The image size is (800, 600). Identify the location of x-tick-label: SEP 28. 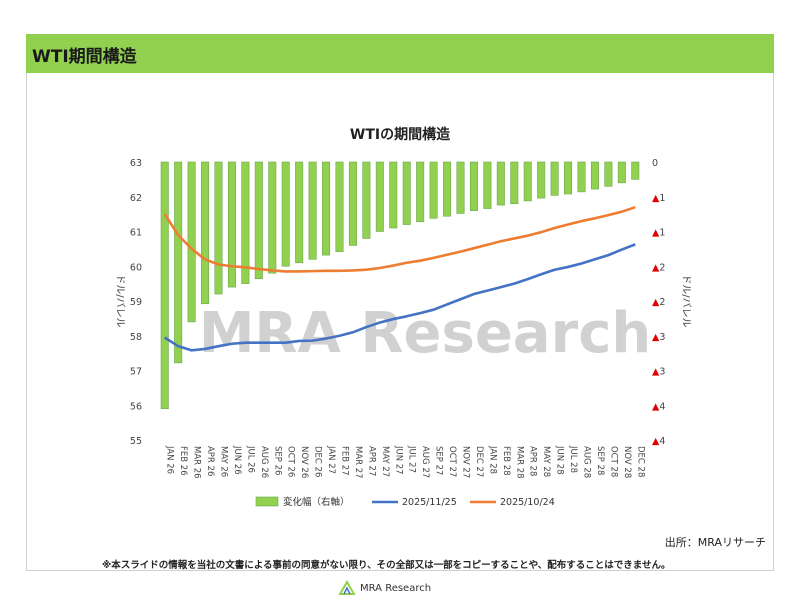
(600, 460).